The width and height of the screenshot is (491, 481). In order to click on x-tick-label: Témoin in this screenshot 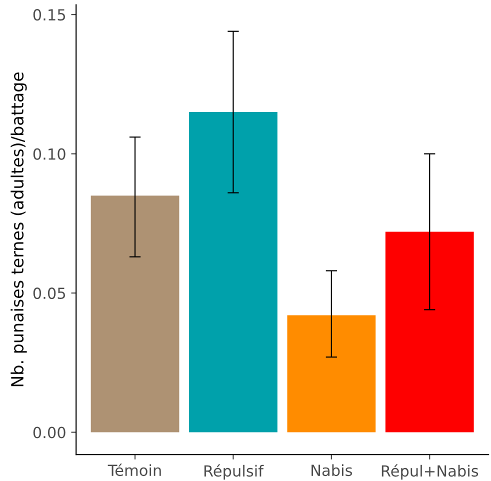, I will do `click(134, 470)`.